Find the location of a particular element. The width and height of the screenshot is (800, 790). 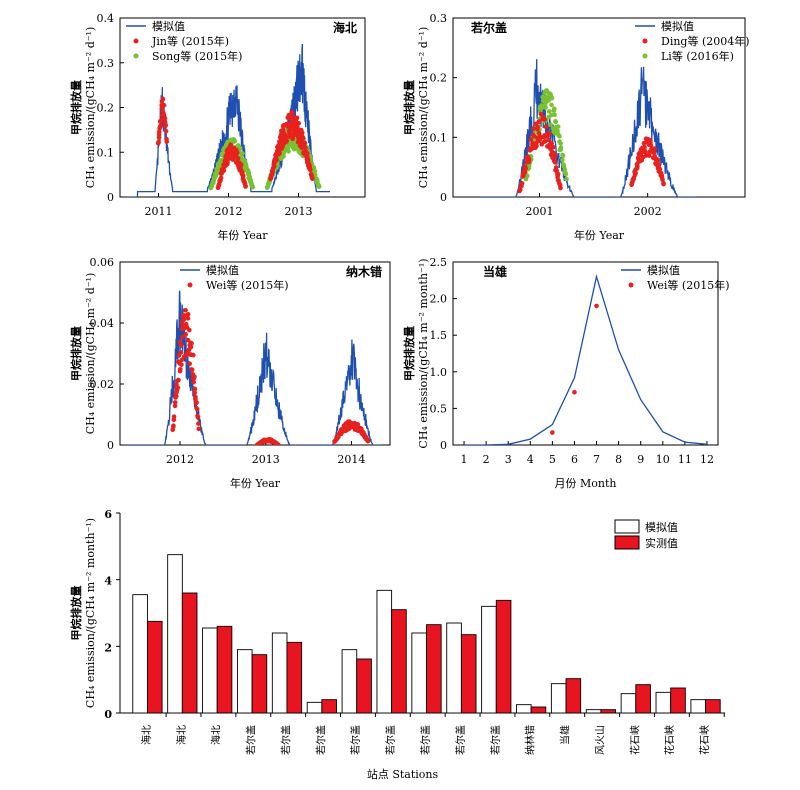

legend-label: Jin等 (2015年) is located at coordinates (190, 41).